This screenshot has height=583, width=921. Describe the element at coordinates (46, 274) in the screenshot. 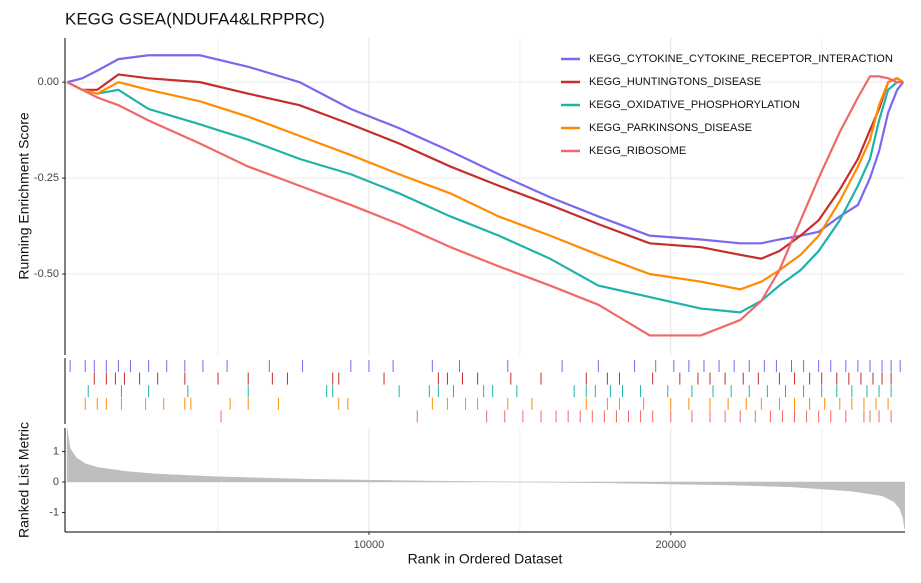

I see `y-tick-label: -0.50` at that location.